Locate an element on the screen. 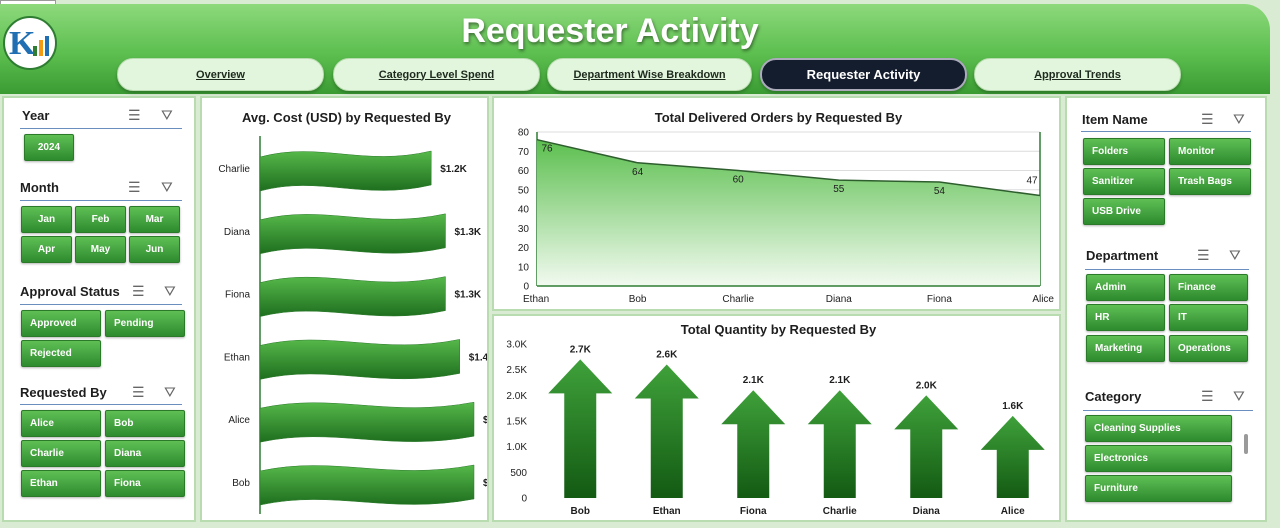  slicer-item-sanitizer: Sanitizer is located at coordinates (1124, 181).